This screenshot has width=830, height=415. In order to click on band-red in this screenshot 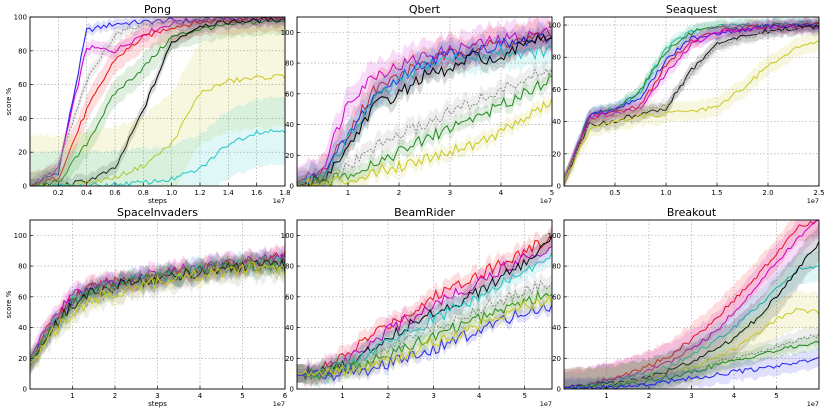, I will do `click(691, 304)`.